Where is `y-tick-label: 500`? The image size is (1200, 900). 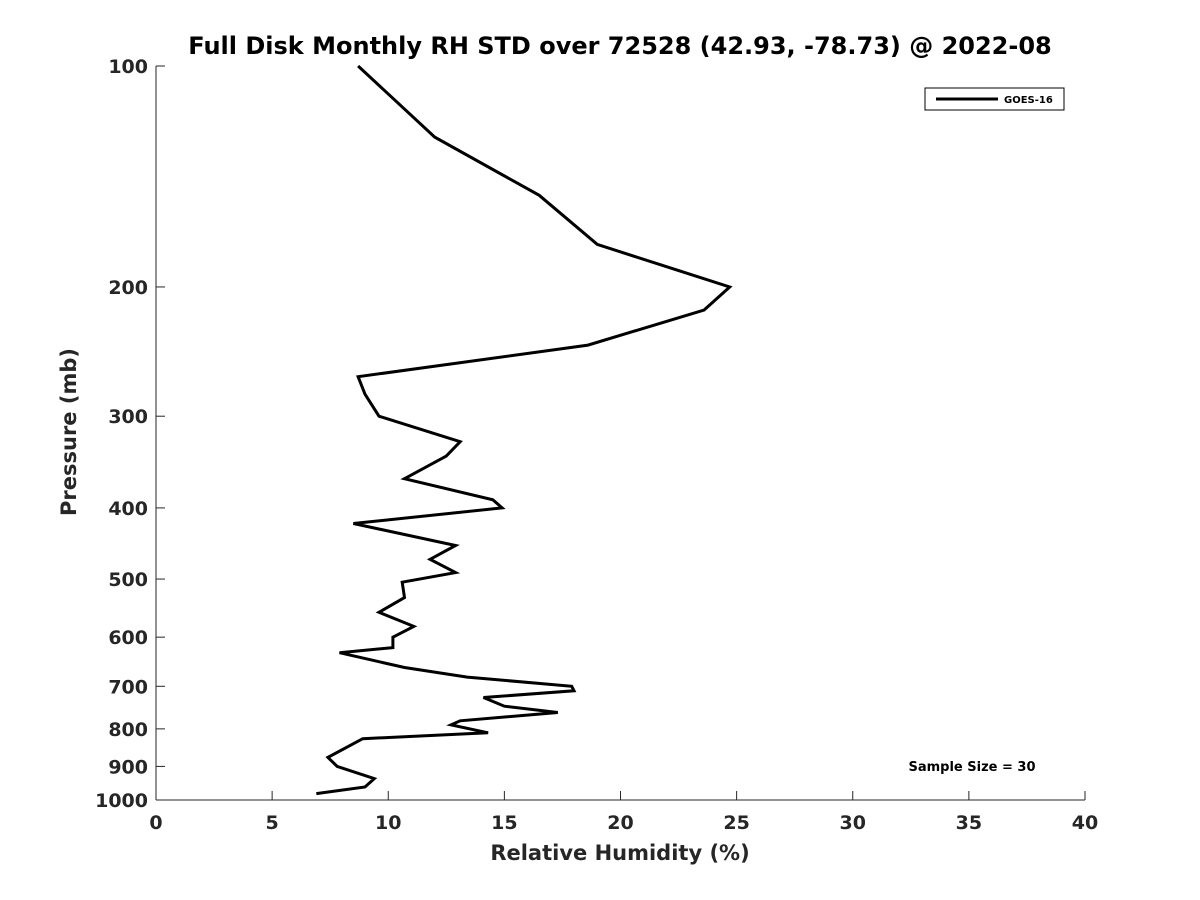
y-tick-label: 500 is located at coordinates (128, 580).